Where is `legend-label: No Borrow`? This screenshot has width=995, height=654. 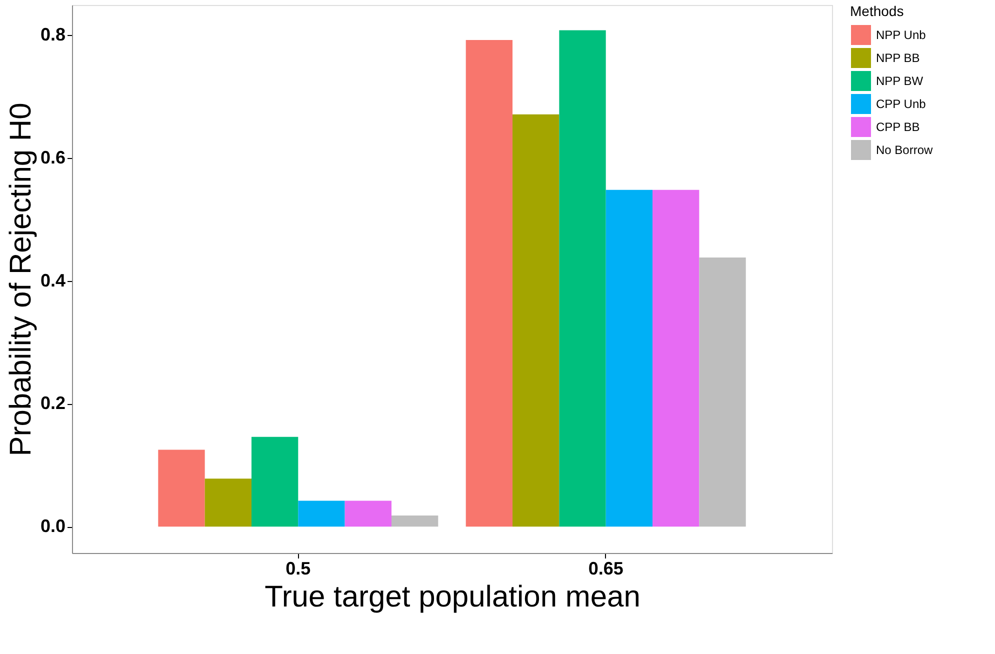
legend-label: No Borrow is located at coordinates (905, 150).